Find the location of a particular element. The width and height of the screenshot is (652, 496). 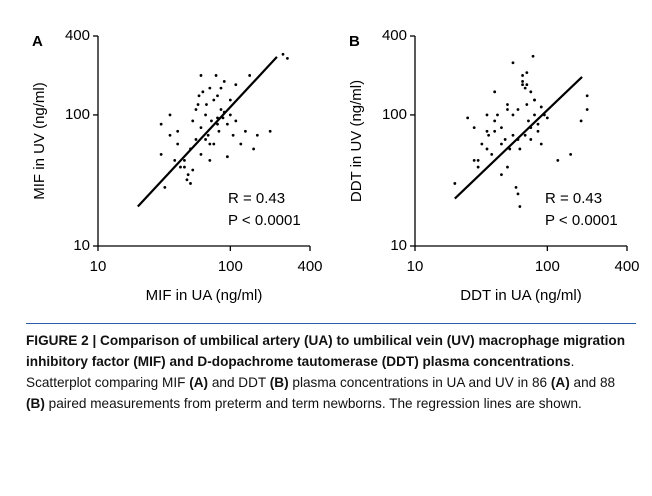

y-axis-title: DDT in UV (ng/ml) is located at coordinates (356, 141).